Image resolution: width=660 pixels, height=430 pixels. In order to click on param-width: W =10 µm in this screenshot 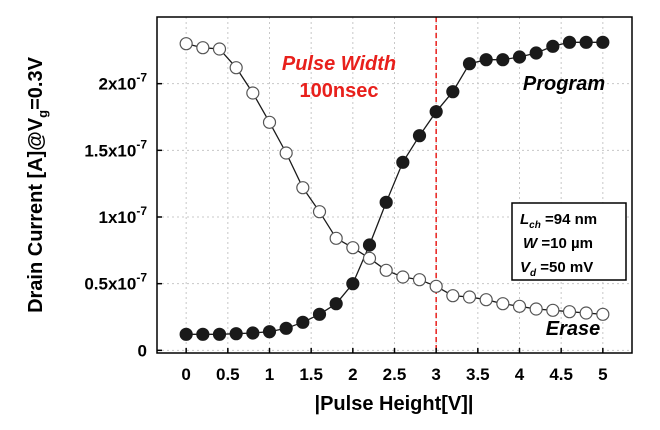, I will do `click(558, 243)`.